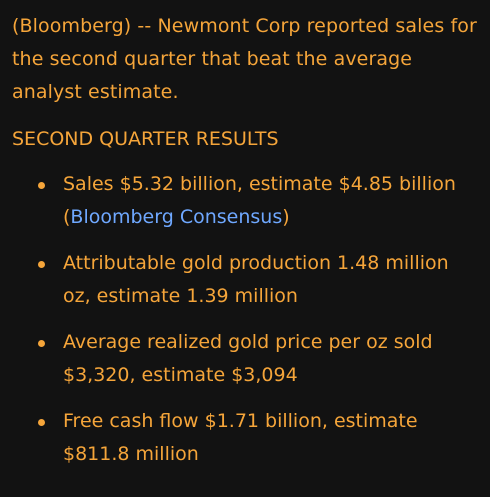 The image size is (490, 497). I want to click on sales-text-end: ), so click(286, 217).